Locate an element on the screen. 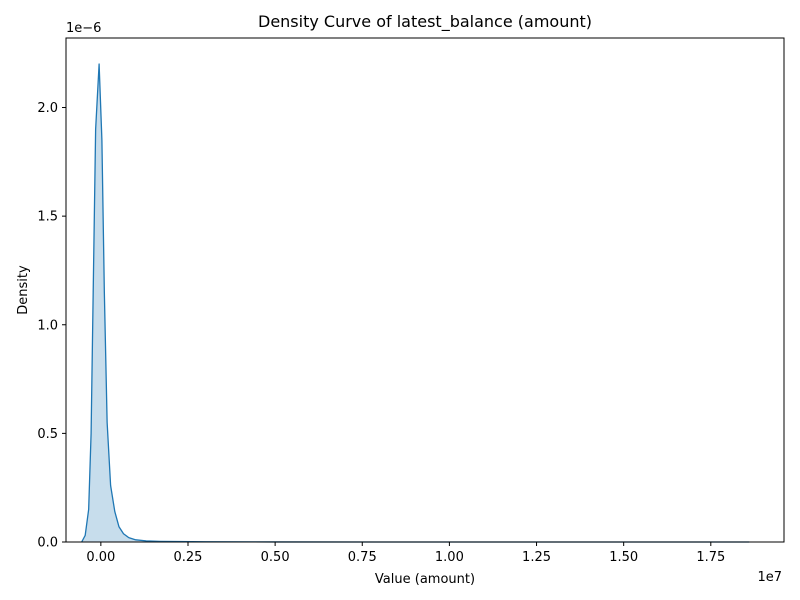  y-tick-label: 2.0 is located at coordinates (47, 108).